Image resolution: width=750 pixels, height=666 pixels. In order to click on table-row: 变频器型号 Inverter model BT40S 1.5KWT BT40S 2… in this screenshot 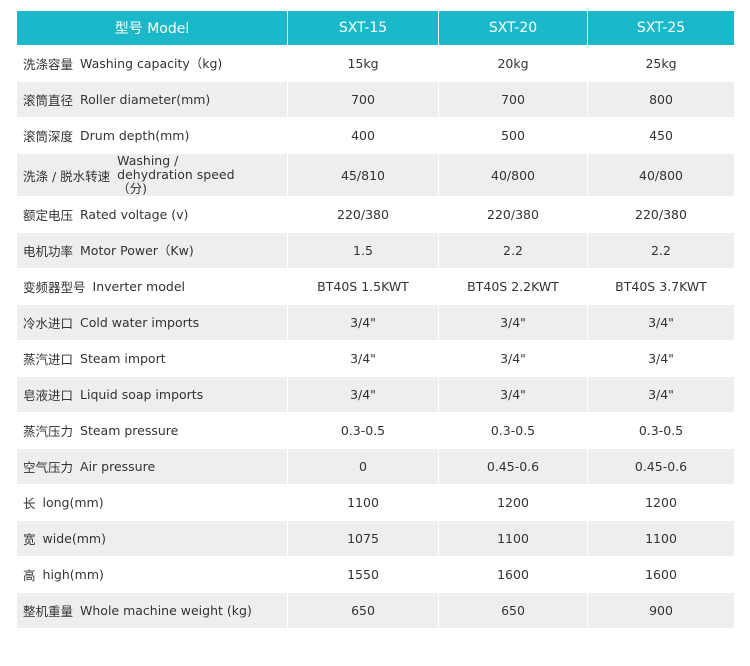, I will do `click(375, 286)`.